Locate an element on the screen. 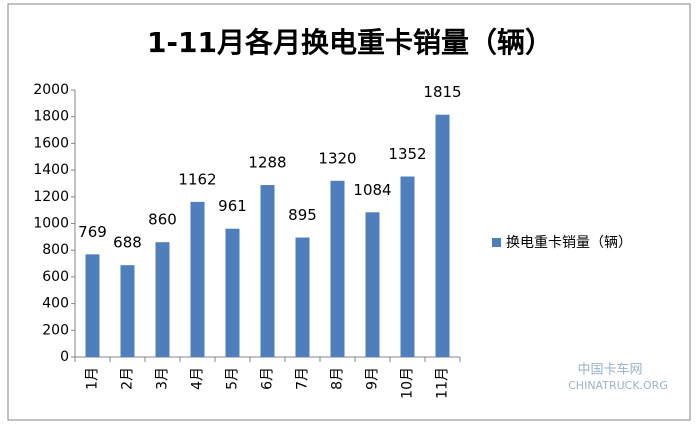  x-tick-label: 1月 is located at coordinates (93, 378).